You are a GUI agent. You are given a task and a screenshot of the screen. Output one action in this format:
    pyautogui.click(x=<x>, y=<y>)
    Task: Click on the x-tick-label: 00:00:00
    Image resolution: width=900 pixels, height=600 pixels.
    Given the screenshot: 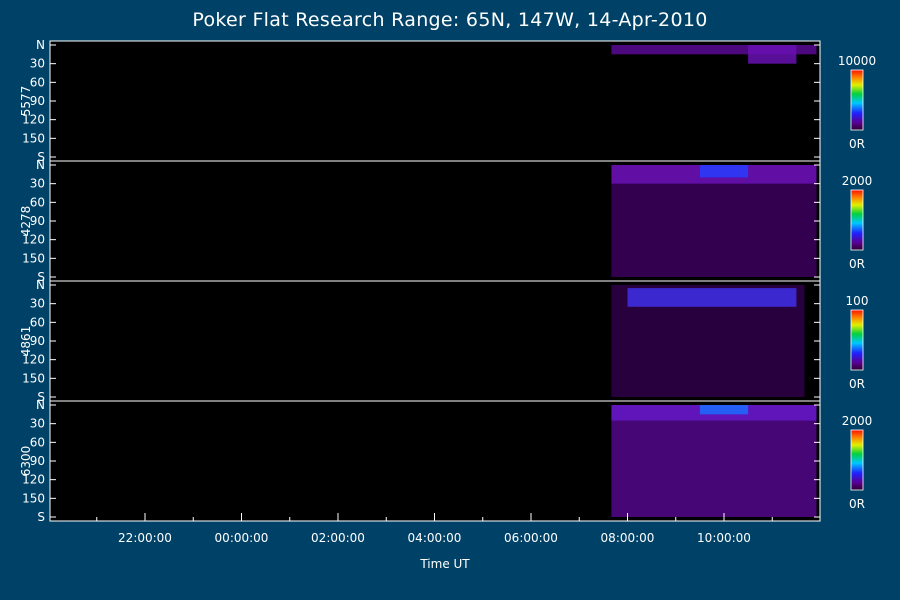 What is the action you would take?
    pyautogui.click(x=242, y=538)
    